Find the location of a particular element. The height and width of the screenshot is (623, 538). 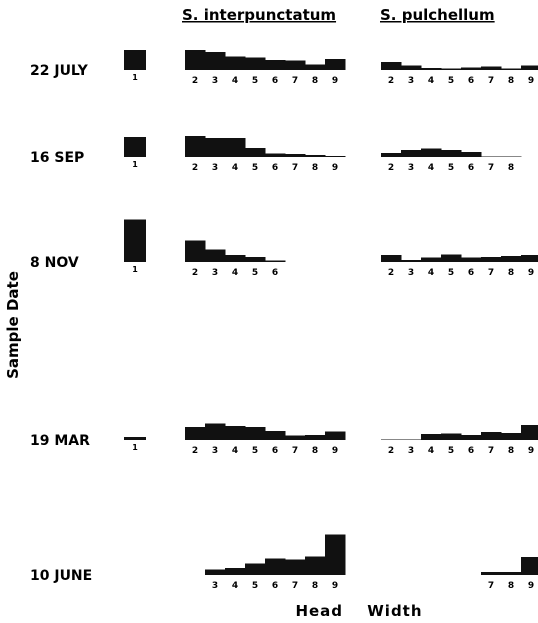

panel-4: 10 JUNE 3 4 5 6 7 8 9 7 8 9 is located at coordinates (284, 562).